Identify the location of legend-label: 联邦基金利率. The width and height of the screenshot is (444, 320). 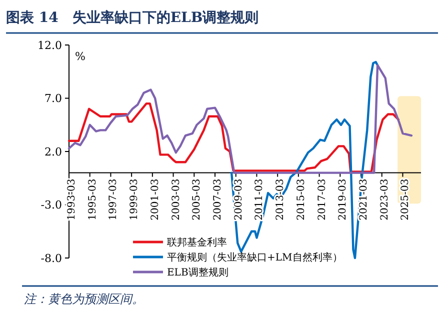
(197, 242).